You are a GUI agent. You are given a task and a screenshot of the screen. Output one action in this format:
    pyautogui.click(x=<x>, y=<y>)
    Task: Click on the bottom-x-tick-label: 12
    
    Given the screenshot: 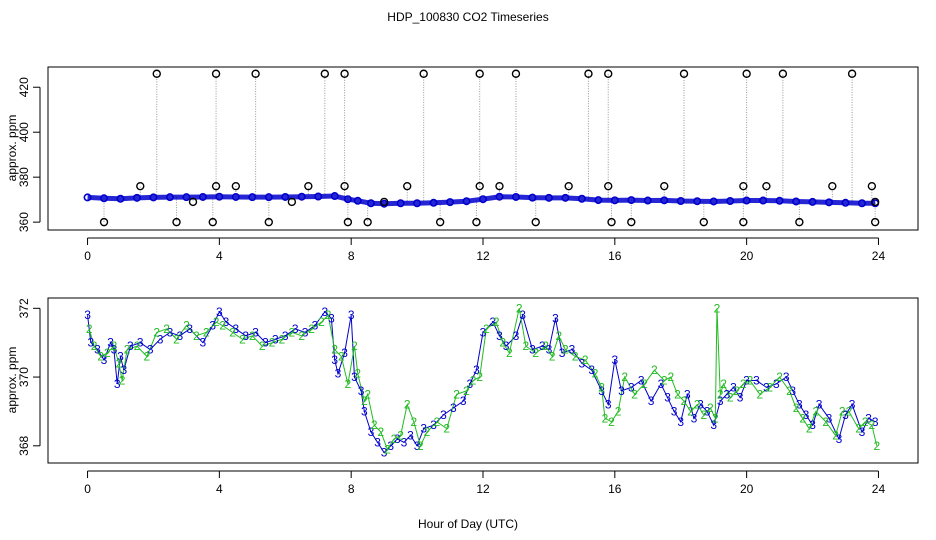 What is the action you would take?
    pyautogui.click(x=483, y=489)
    